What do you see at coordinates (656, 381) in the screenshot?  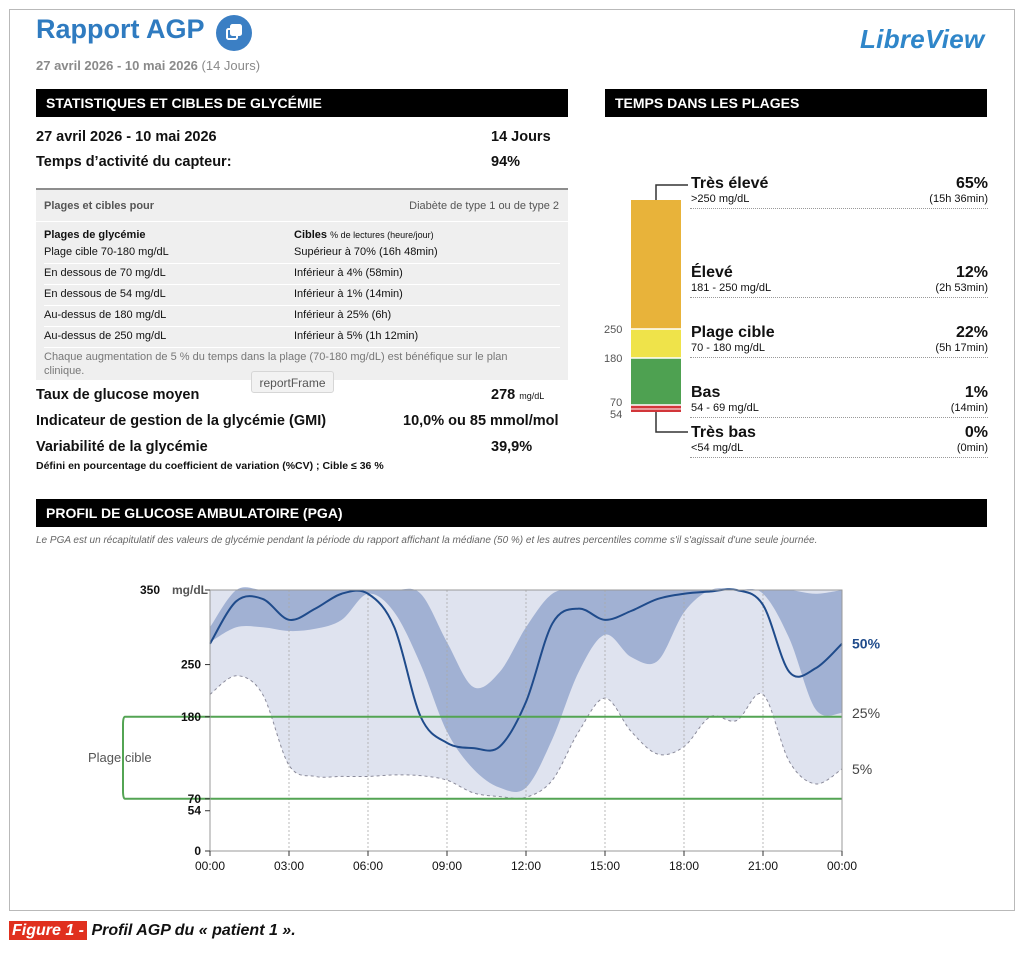 I see `tir-segment-target` at bounding box center [656, 381].